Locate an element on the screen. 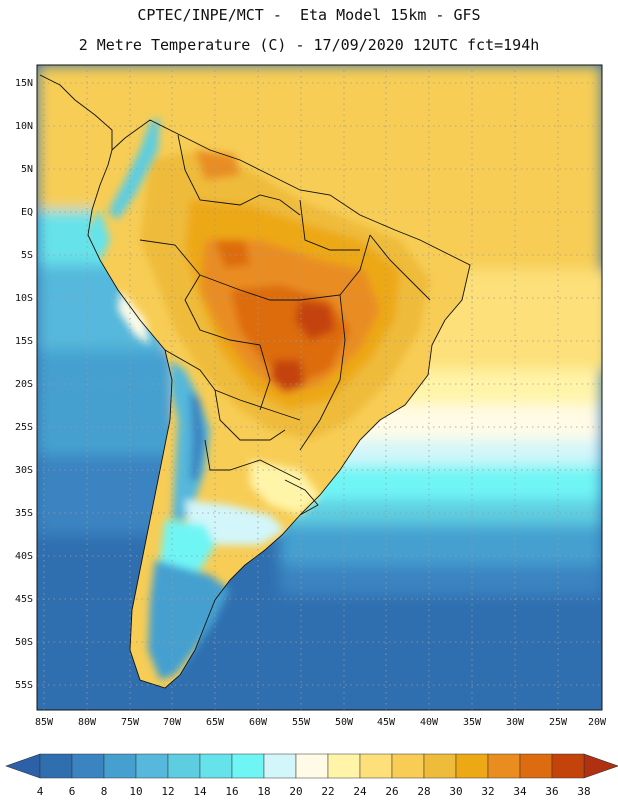 The height and width of the screenshot is (800, 618). lon-label: 45W is located at coordinates (386, 722).